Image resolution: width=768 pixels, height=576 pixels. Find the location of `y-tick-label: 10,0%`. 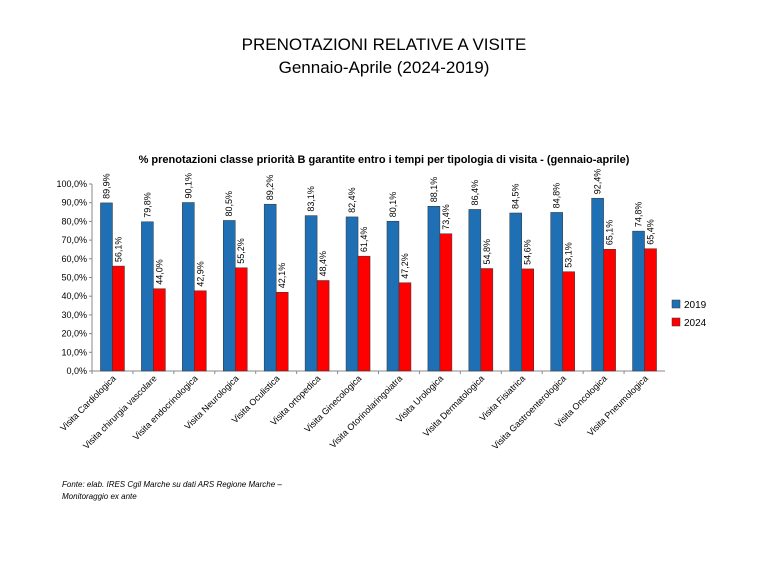

y-tick-label: 10,0% is located at coordinates (74, 352).